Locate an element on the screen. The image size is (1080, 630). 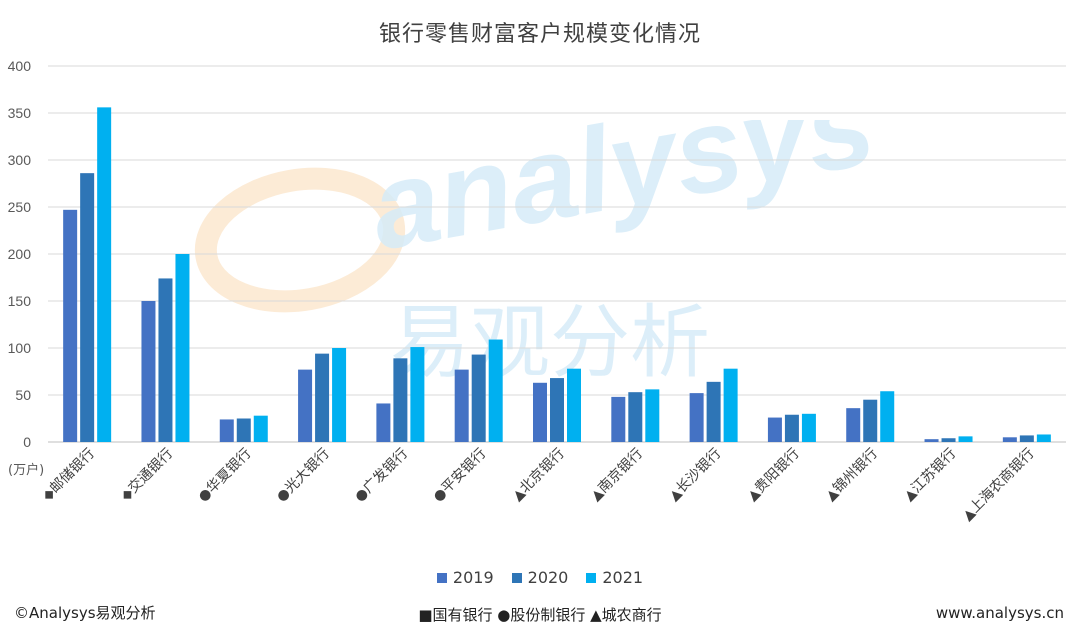
copyright: ©Analysys易观分析 is located at coordinates (85, 613).